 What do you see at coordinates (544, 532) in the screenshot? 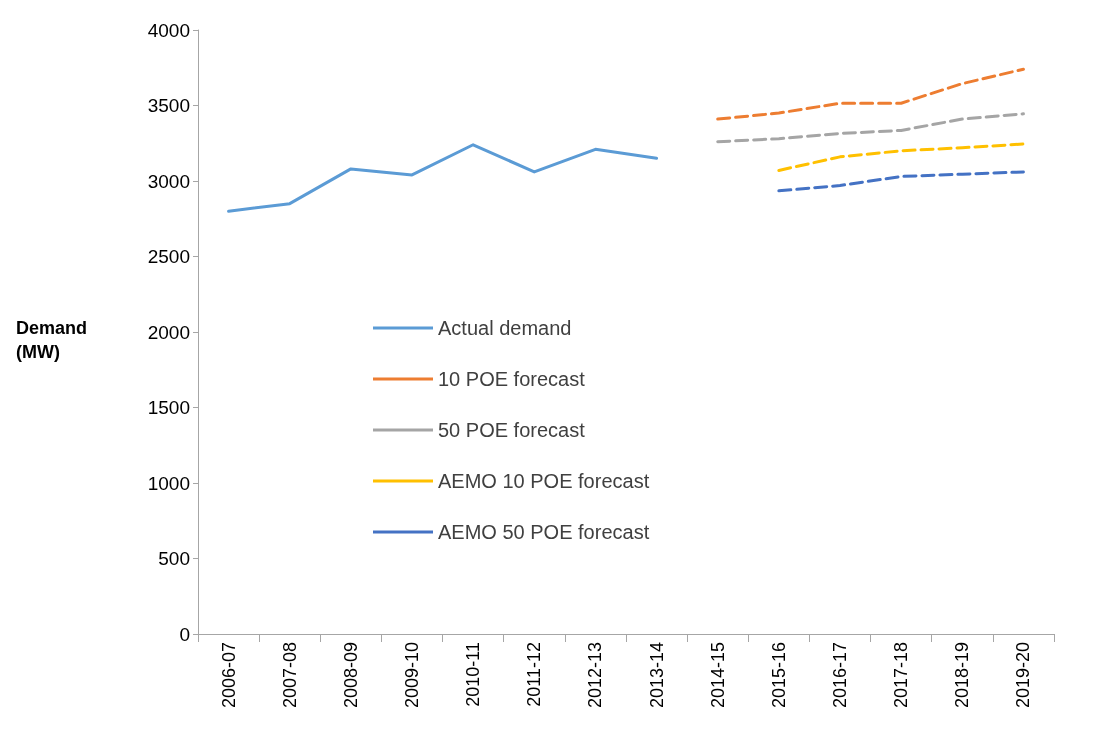
I see `legend-label: AEMO 50 POE forecast` at bounding box center [544, 532].